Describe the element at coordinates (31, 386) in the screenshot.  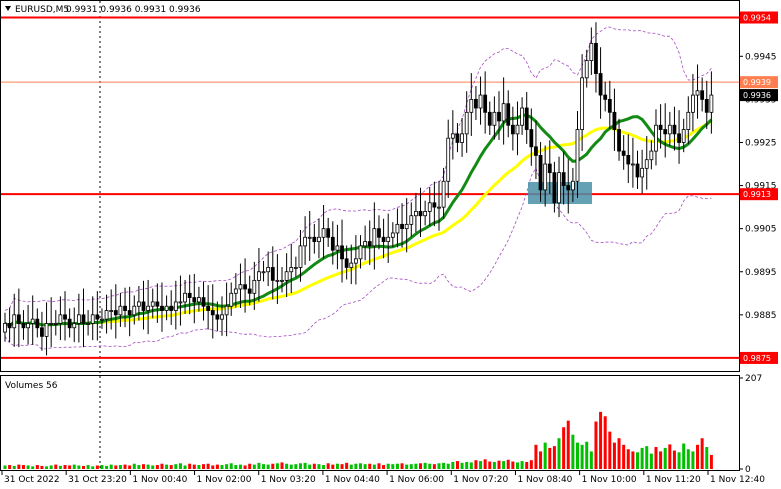
I see `volume-title: Volumes 56` at that location.